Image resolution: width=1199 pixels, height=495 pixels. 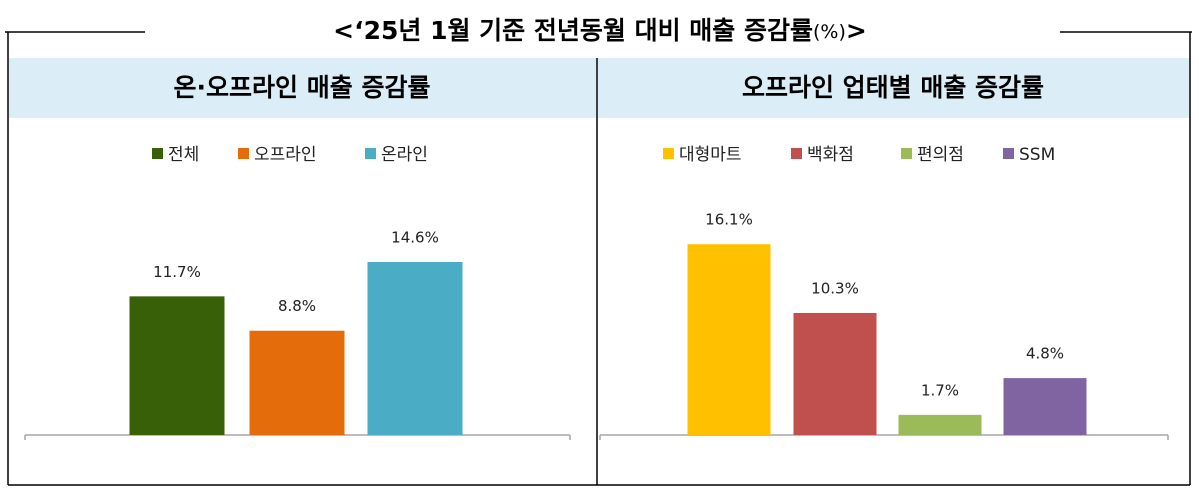 I want to click on legend-label: 백화점, so click(x=830, y=155).